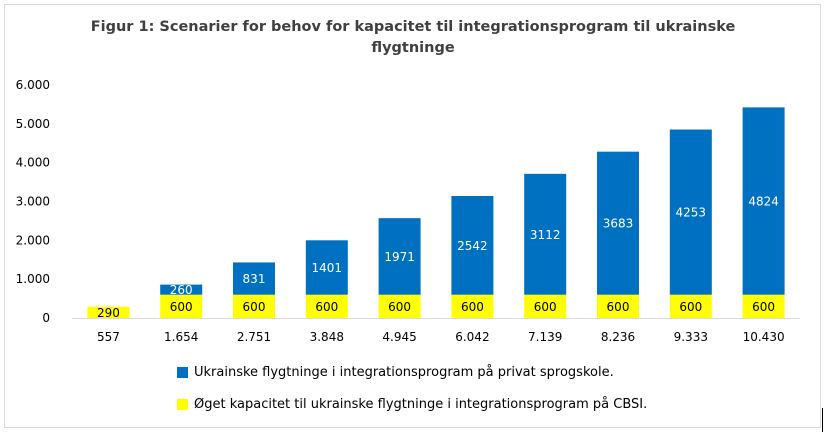 This screenshot has width=826, height=439. Describe the element at coordinates (33, 163) in the screenshot. I see `y-tick-label: 4.000` at that location.